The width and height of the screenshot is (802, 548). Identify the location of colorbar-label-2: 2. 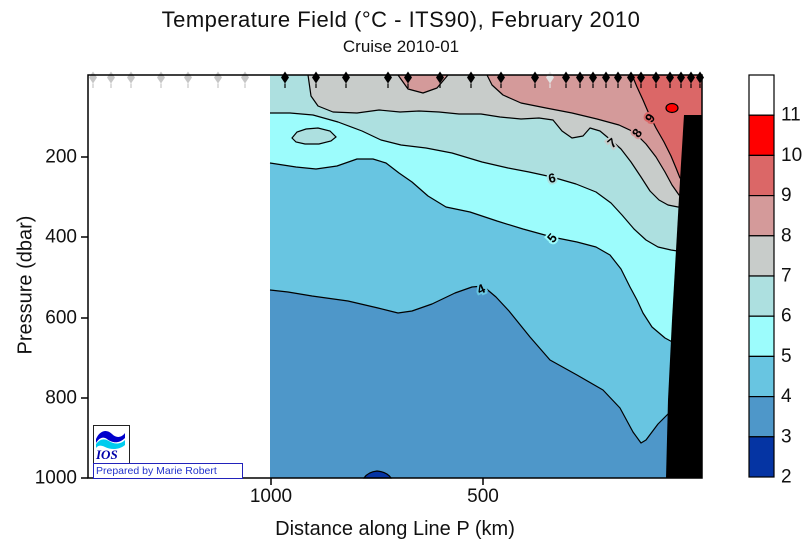
(786, 477).